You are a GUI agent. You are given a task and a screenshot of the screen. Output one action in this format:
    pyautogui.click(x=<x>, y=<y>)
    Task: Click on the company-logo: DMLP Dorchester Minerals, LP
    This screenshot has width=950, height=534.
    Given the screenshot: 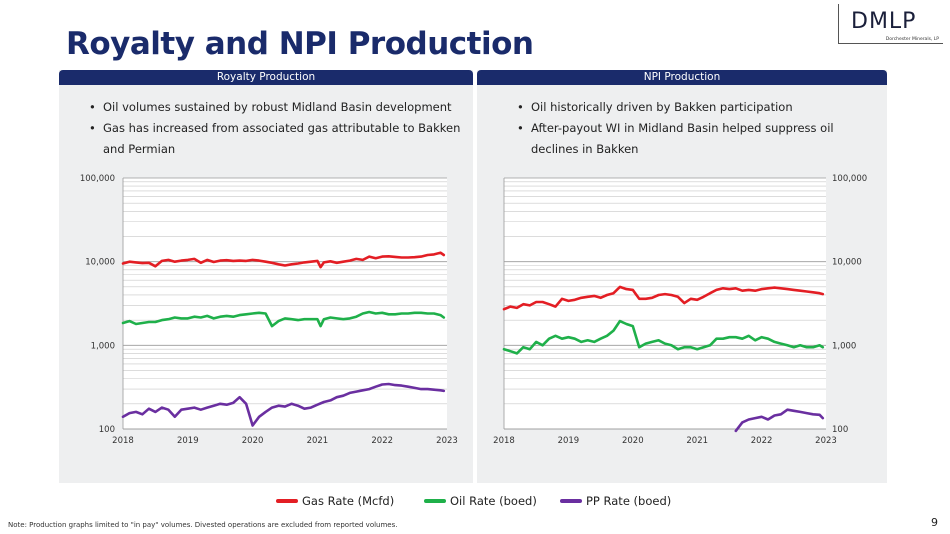 What is the action you would take?
    pyautogui.click(x=890, y=24)
    